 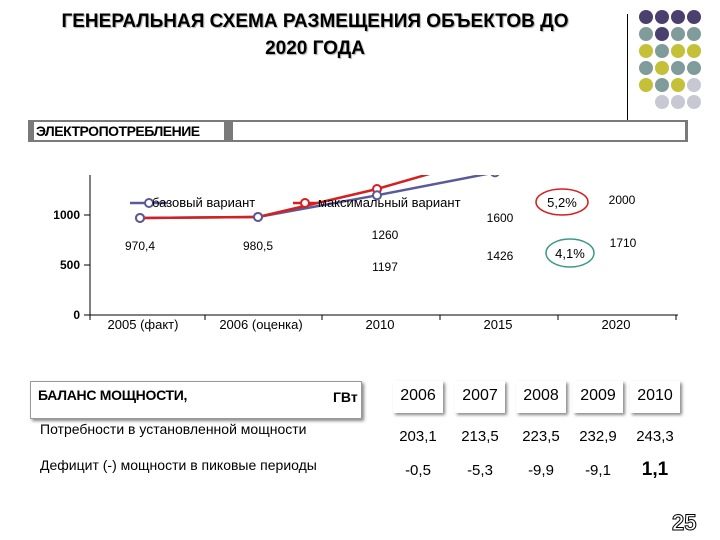 I want to click on legend-marker-max, so click(x=305, y=203).